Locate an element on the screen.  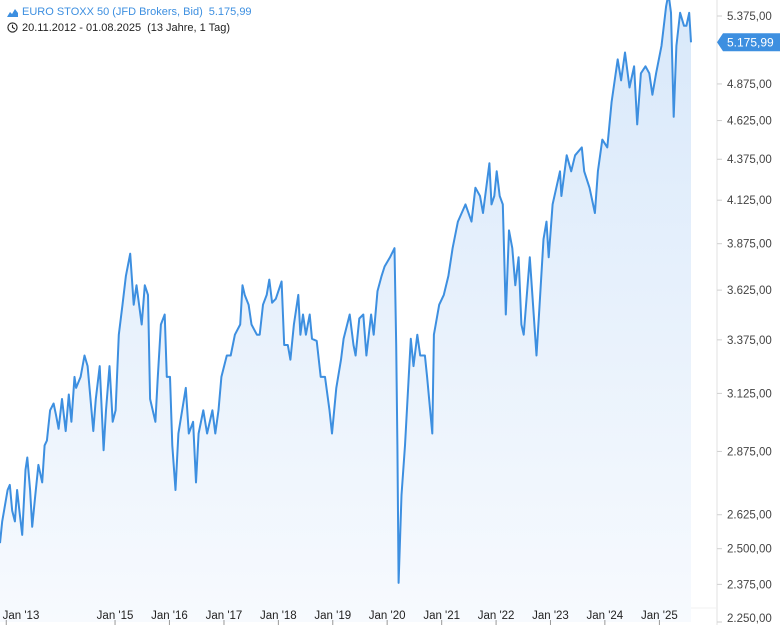
y-tick-label: 3.875,00 is located at coordinates (749, 245).